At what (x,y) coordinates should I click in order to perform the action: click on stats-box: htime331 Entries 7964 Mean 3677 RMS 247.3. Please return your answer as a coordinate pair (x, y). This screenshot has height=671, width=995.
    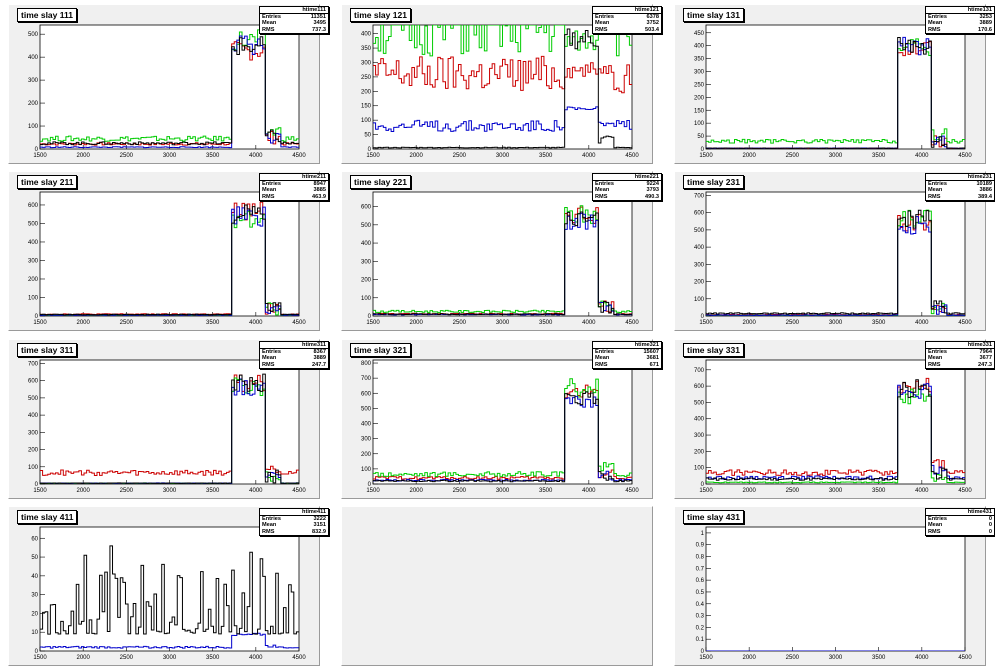
    Looking at the image, I should click on (960, 355).